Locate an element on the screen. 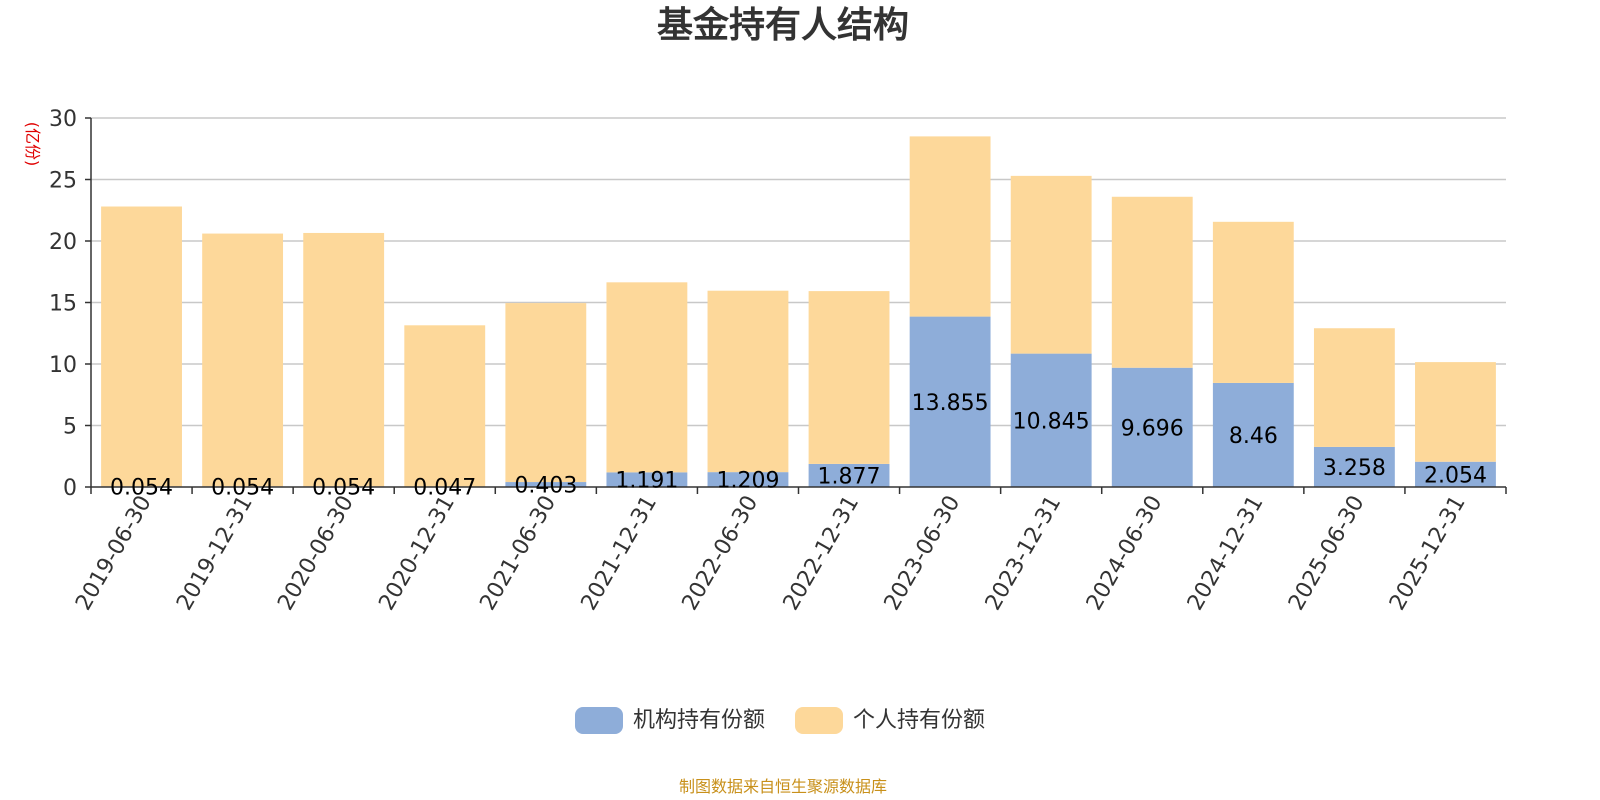 The height and width of the screenshot is (800, 1600). data-label: 1.209 is located at coordinates (747, 481).